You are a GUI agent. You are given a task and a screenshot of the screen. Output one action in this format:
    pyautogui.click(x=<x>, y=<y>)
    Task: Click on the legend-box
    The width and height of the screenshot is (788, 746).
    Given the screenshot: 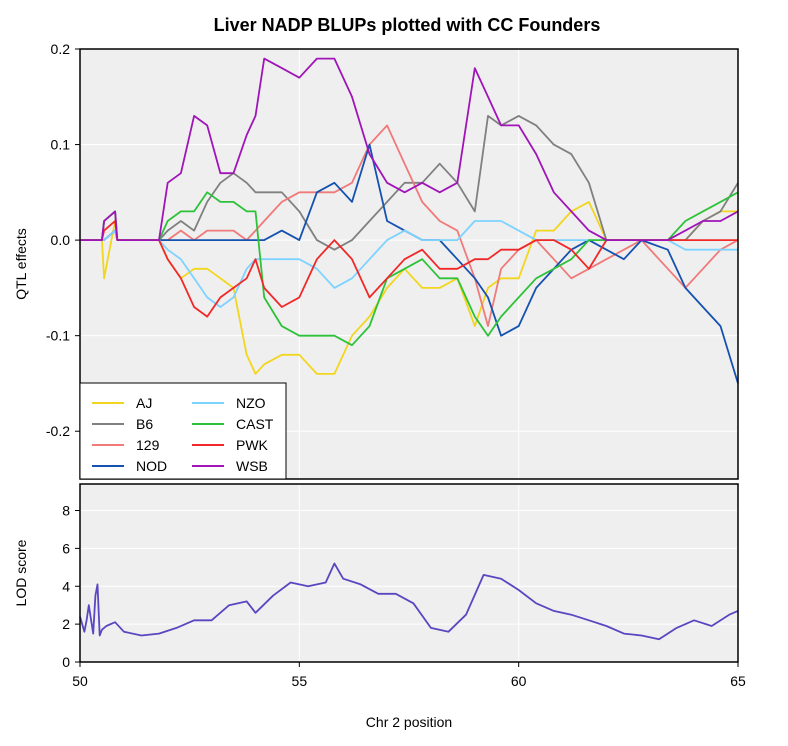 What is the action you would take?
    pyautogui.click(x=183, y=431)
    